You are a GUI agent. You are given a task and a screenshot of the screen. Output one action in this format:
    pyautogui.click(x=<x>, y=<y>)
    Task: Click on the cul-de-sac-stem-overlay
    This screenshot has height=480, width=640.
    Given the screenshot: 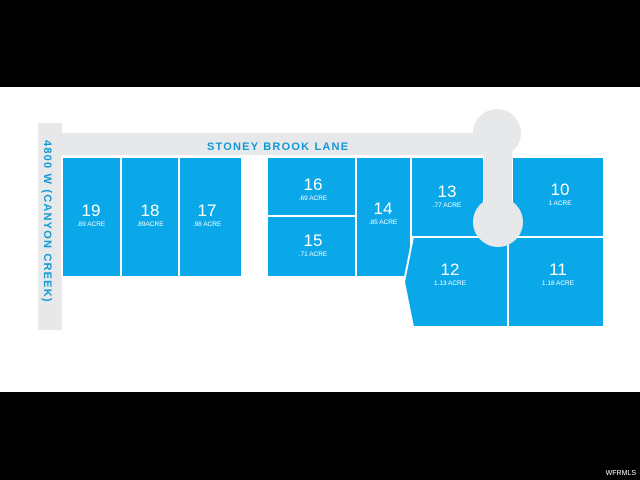 What is the action you would take?
    pyautogui.click(x=498, y=185)
    